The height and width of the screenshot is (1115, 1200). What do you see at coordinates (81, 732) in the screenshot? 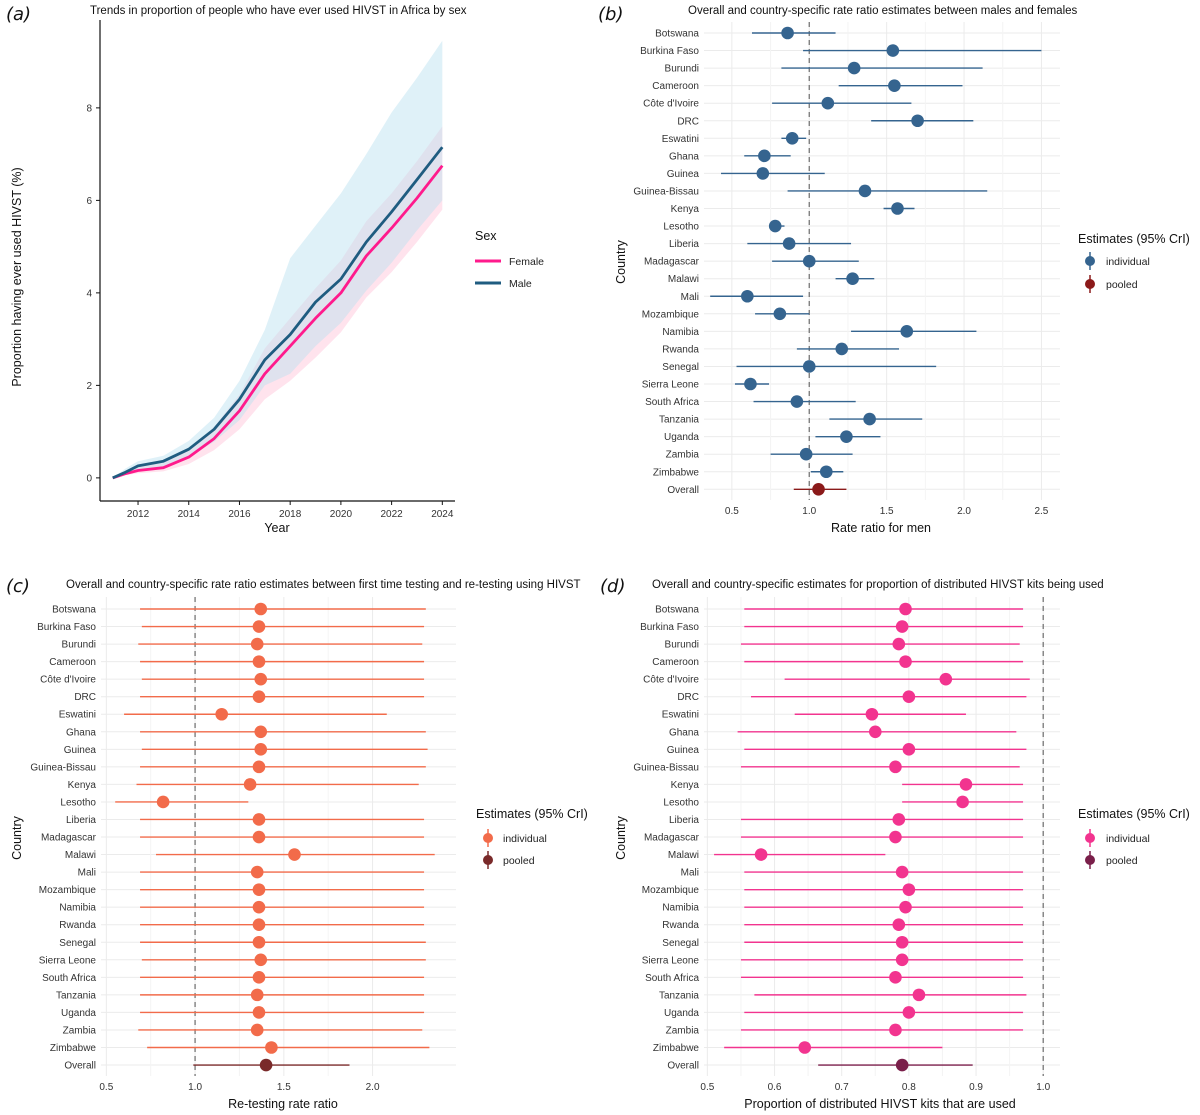
I see `country-label: Ghana` at bounding box center [81, 732].